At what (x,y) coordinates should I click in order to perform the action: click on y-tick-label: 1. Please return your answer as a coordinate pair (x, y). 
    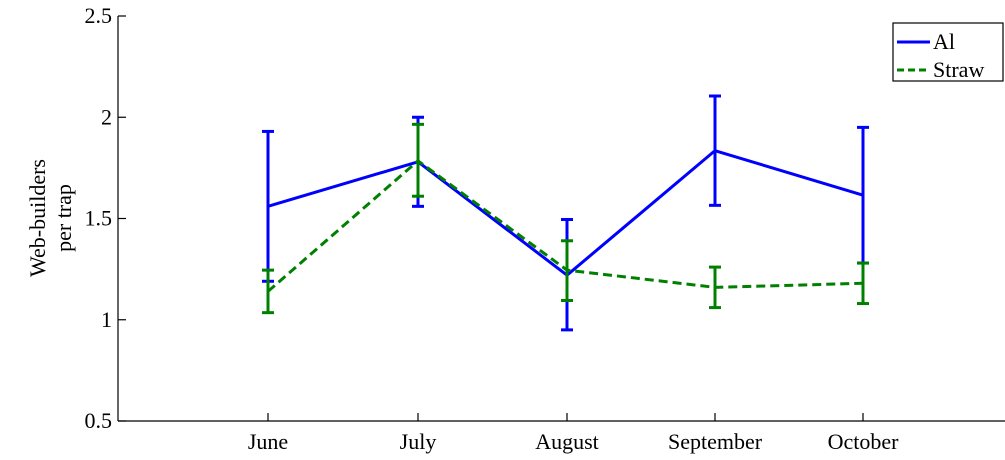
    Looking at the image, I should click on (106, 319).